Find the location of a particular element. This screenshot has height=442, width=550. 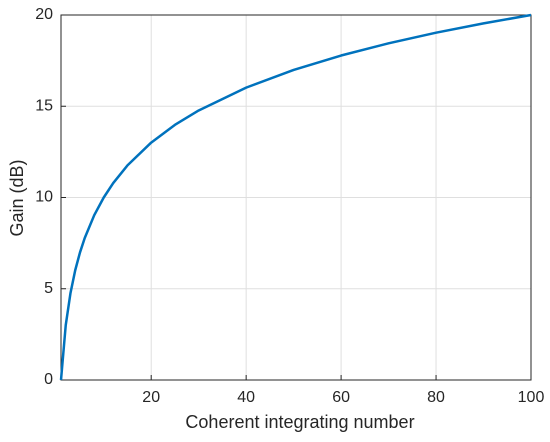

y-tick-label: 0 is located at coordinates (48, 379).